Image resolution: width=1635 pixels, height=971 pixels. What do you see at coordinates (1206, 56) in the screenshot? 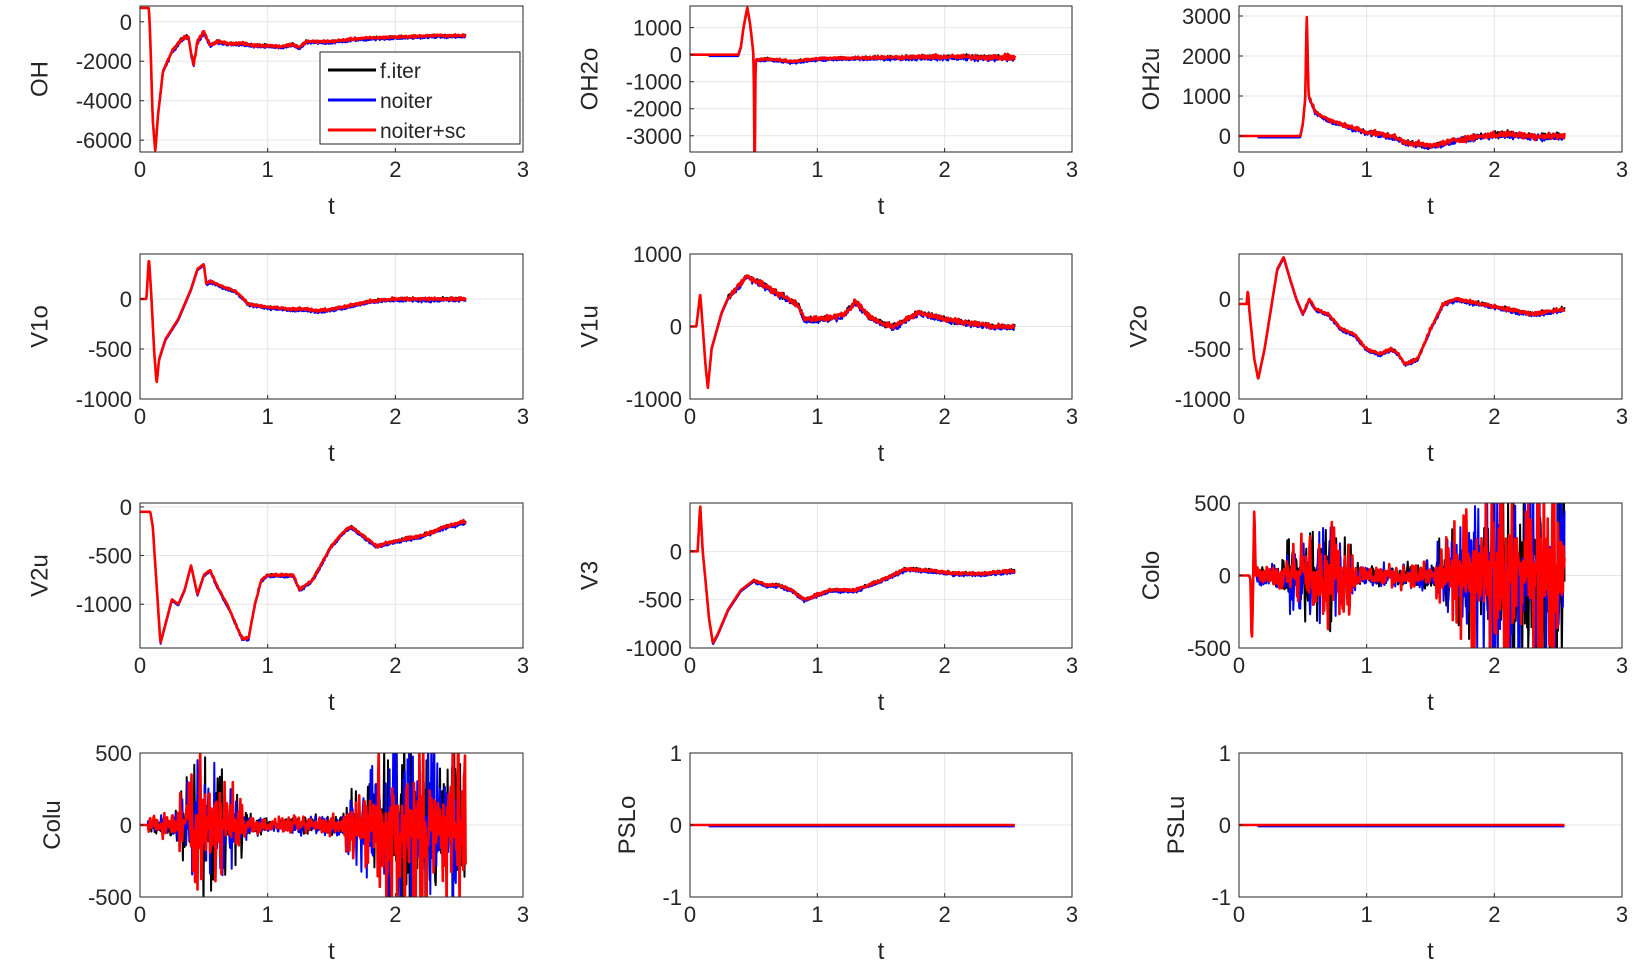
I see `y-tick-label: 2000` at bounding box center [1206, 56].